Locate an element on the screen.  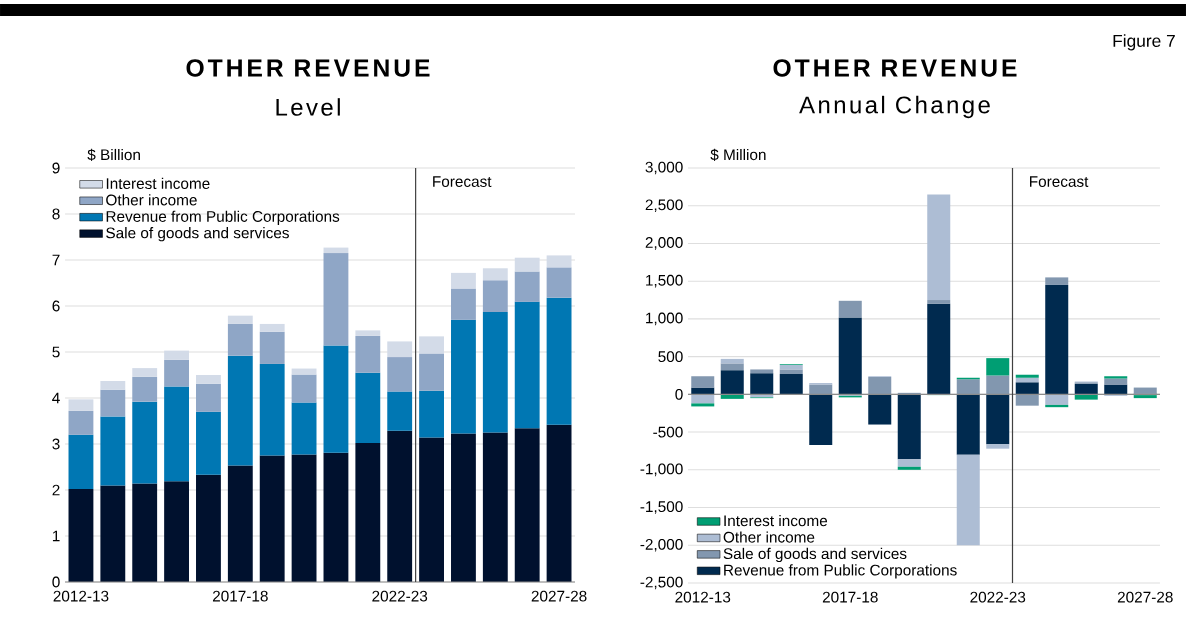
caption: Figure 7 is located at coordinates (1144, 42).